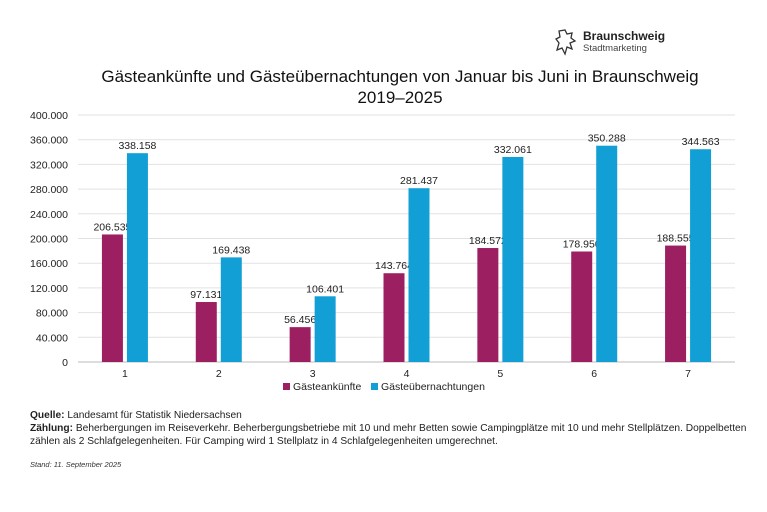 This screenshot has width=767, height=512. What do you see at coordinates (327, 387) in the screenshot?
I see `legend-label: Gästeankünfte` at bounding box center [327, 387].